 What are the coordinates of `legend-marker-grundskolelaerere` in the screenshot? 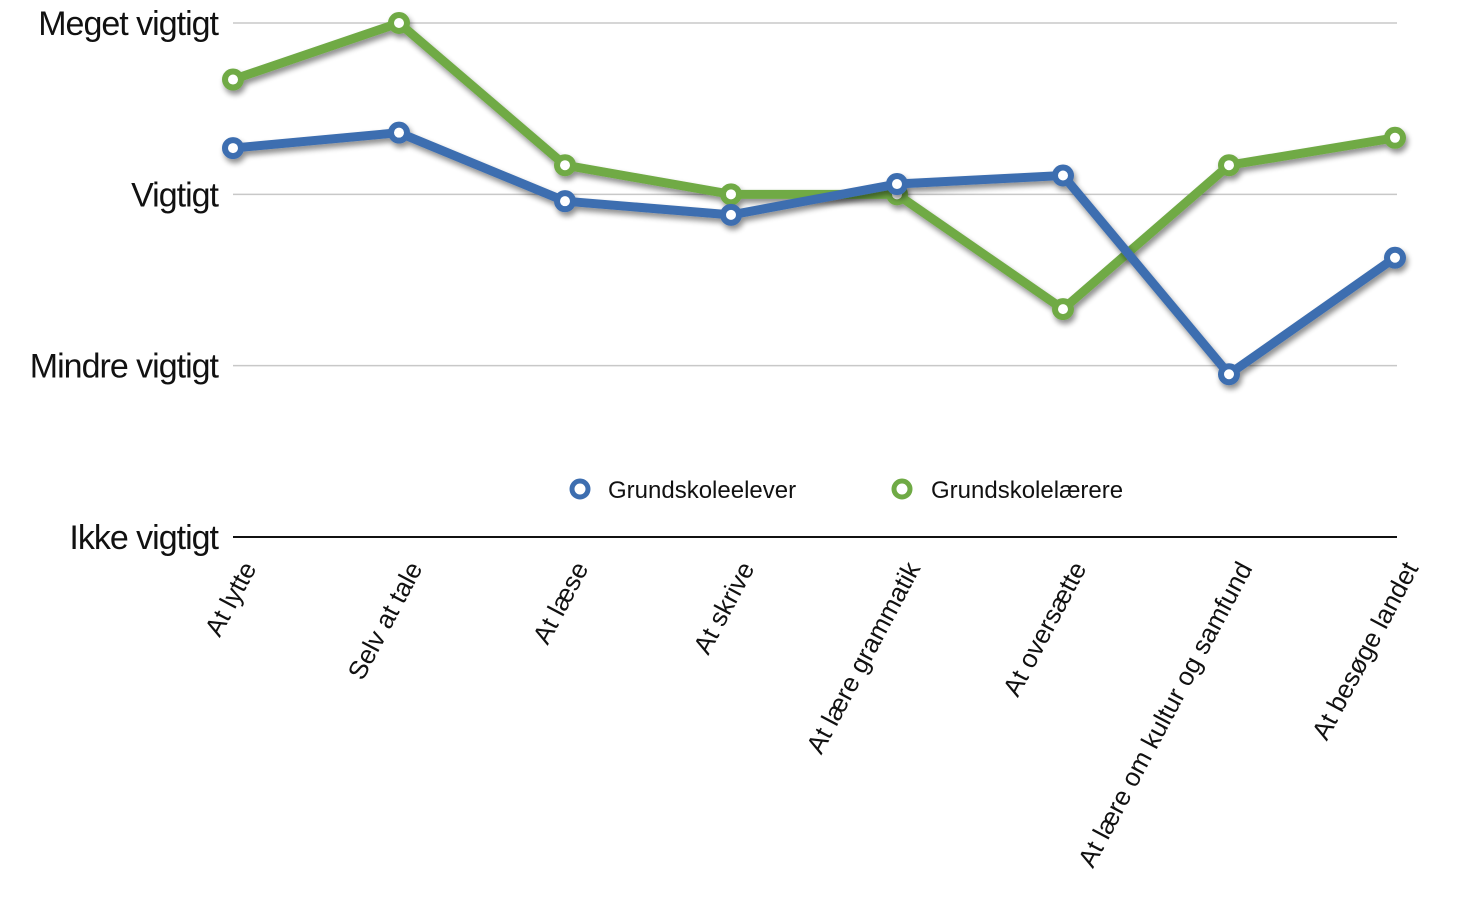 It's located at (902, 489).